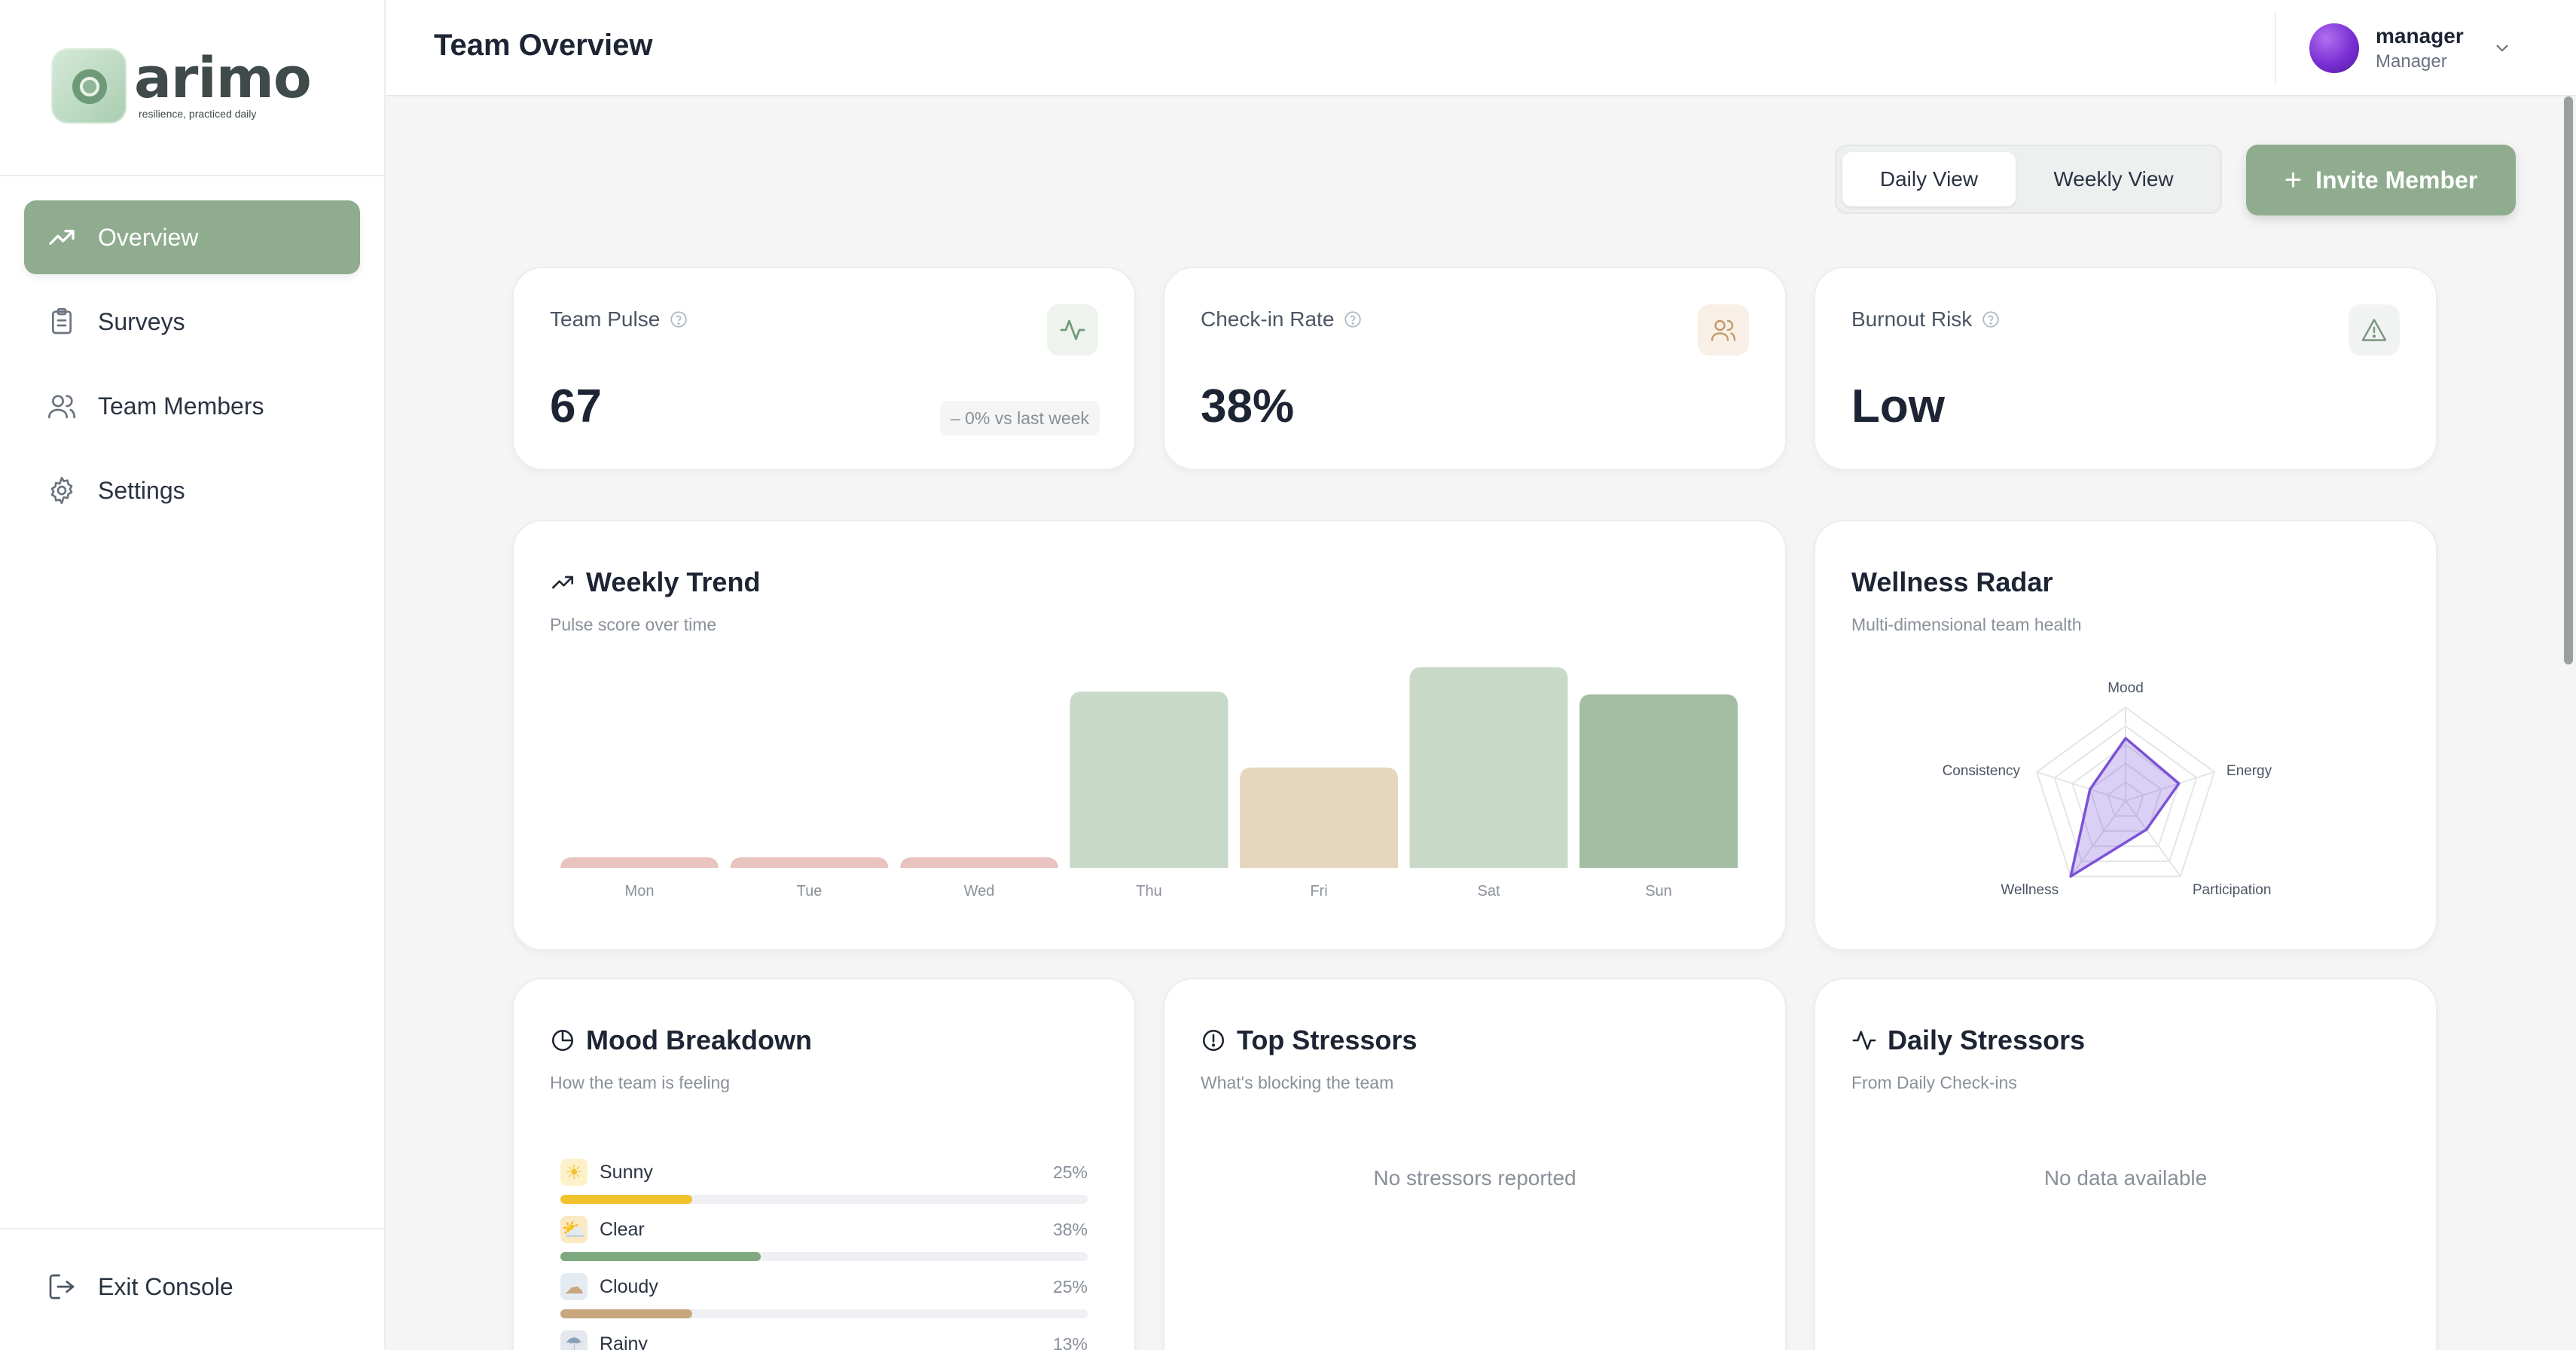 This screenshot has height=1350, width=2576. What do you see at coordinates (640, 863) in the screenshot?
I see `bar-mon` at bounding box center [640, 863].